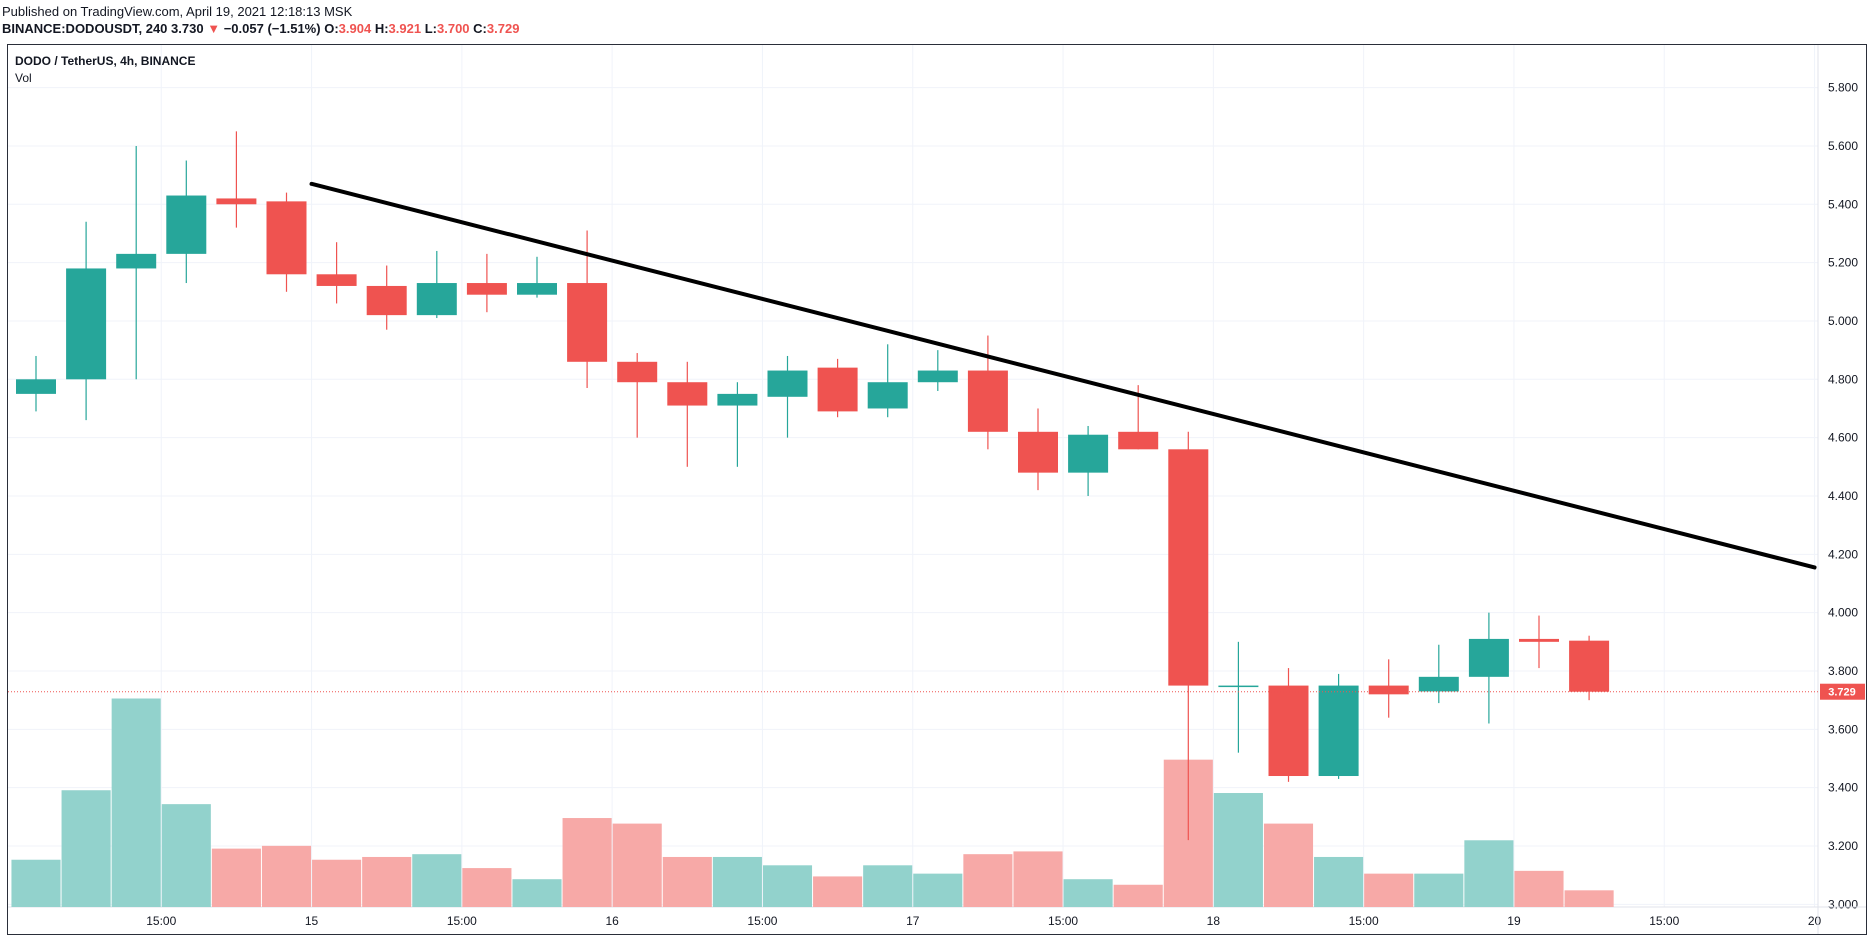 The width and height of the screenshot is (1876, 942). What do you see at coordinates (1843, 379) in the screenshot?
I see `y-tick-label: 4.800` at bounding box center [1843, 379].